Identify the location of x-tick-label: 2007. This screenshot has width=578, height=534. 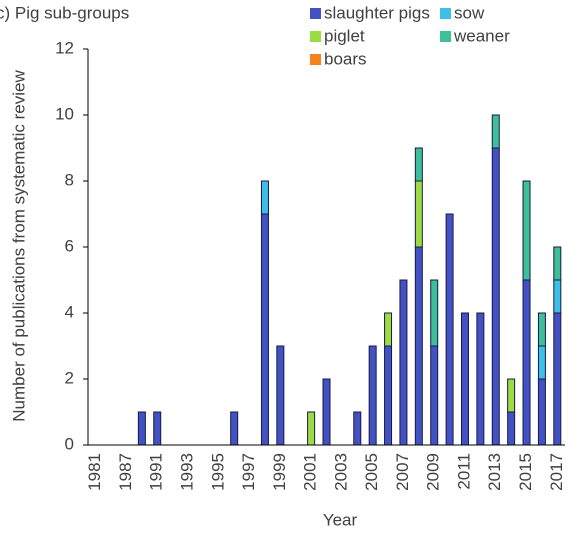
(402, 472).